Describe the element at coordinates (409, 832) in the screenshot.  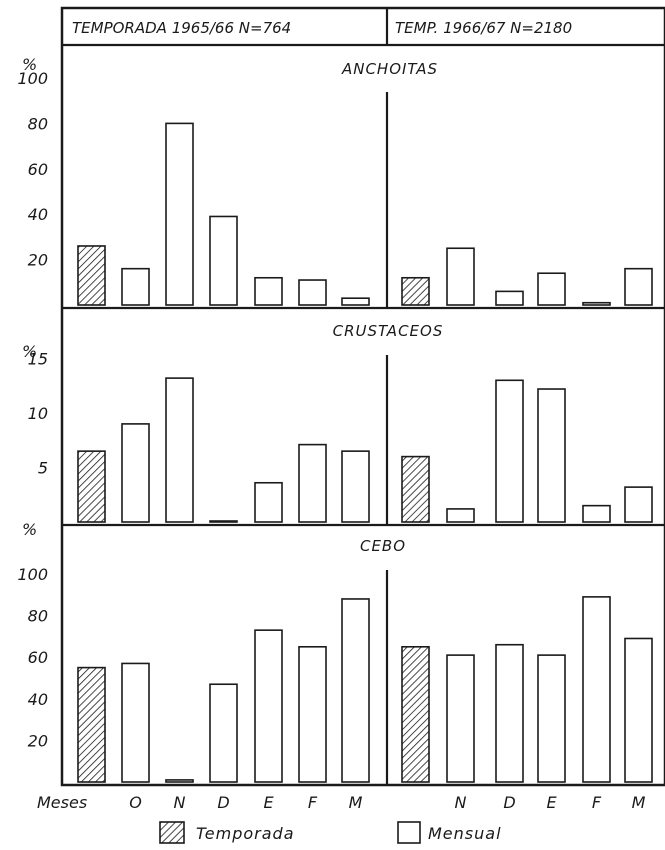
I see `legend-mensual-swatch` at that location.